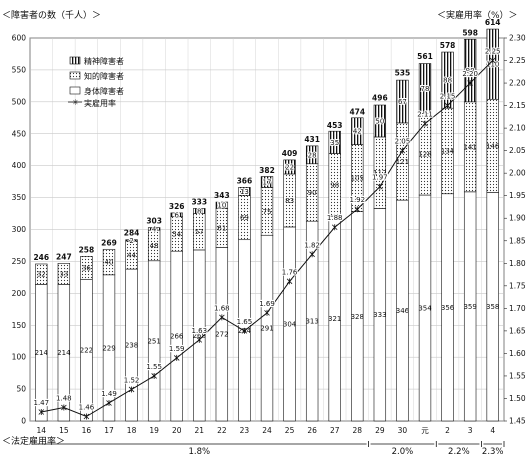 This screenshot has height=461, width=532. Describe the element at coordinates (266, 329) in the screenshot. I see `label-physical: 291` at that location.